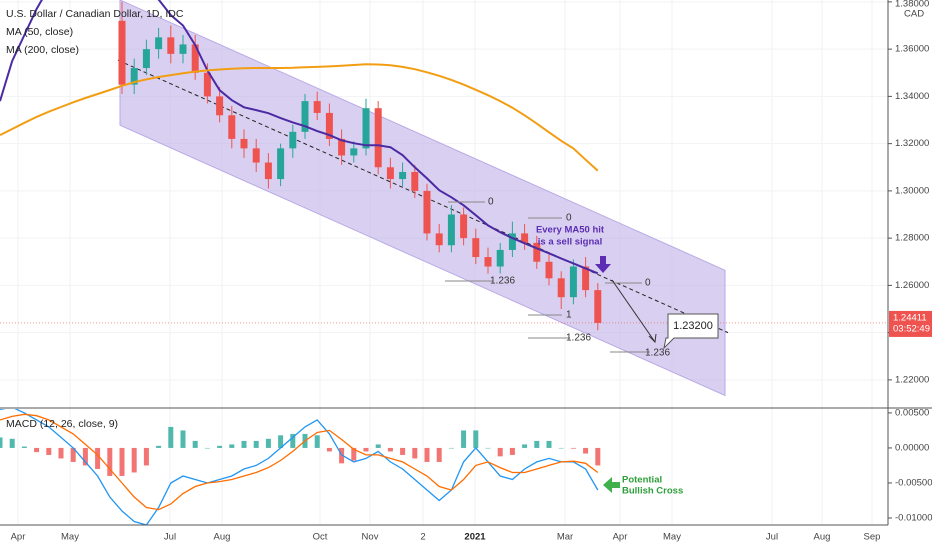 Image resolution: width=932 pixels, height=550 pixels. I want to click on y-tick-label: 0.00000, so click(912, 447).